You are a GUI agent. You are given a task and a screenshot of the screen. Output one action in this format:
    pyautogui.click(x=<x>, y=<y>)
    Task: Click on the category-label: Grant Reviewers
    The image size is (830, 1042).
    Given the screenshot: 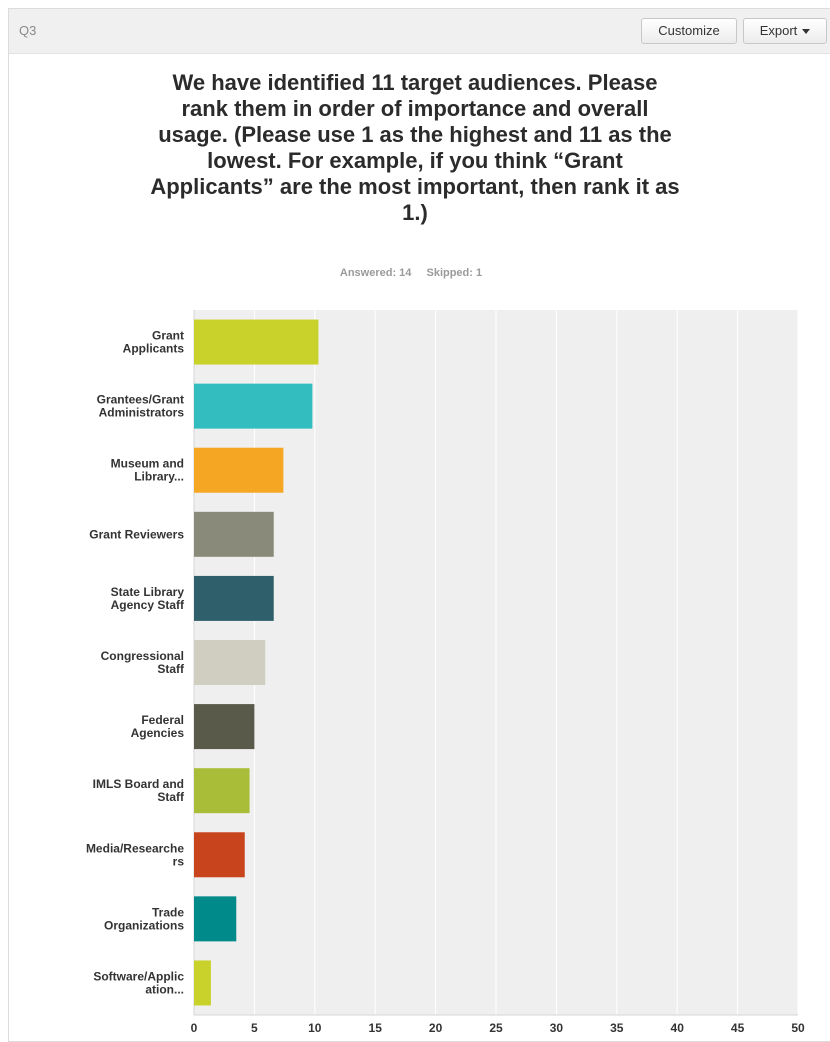 What is the action you would take?
    pyautogui.click(x=136, y=534)
    